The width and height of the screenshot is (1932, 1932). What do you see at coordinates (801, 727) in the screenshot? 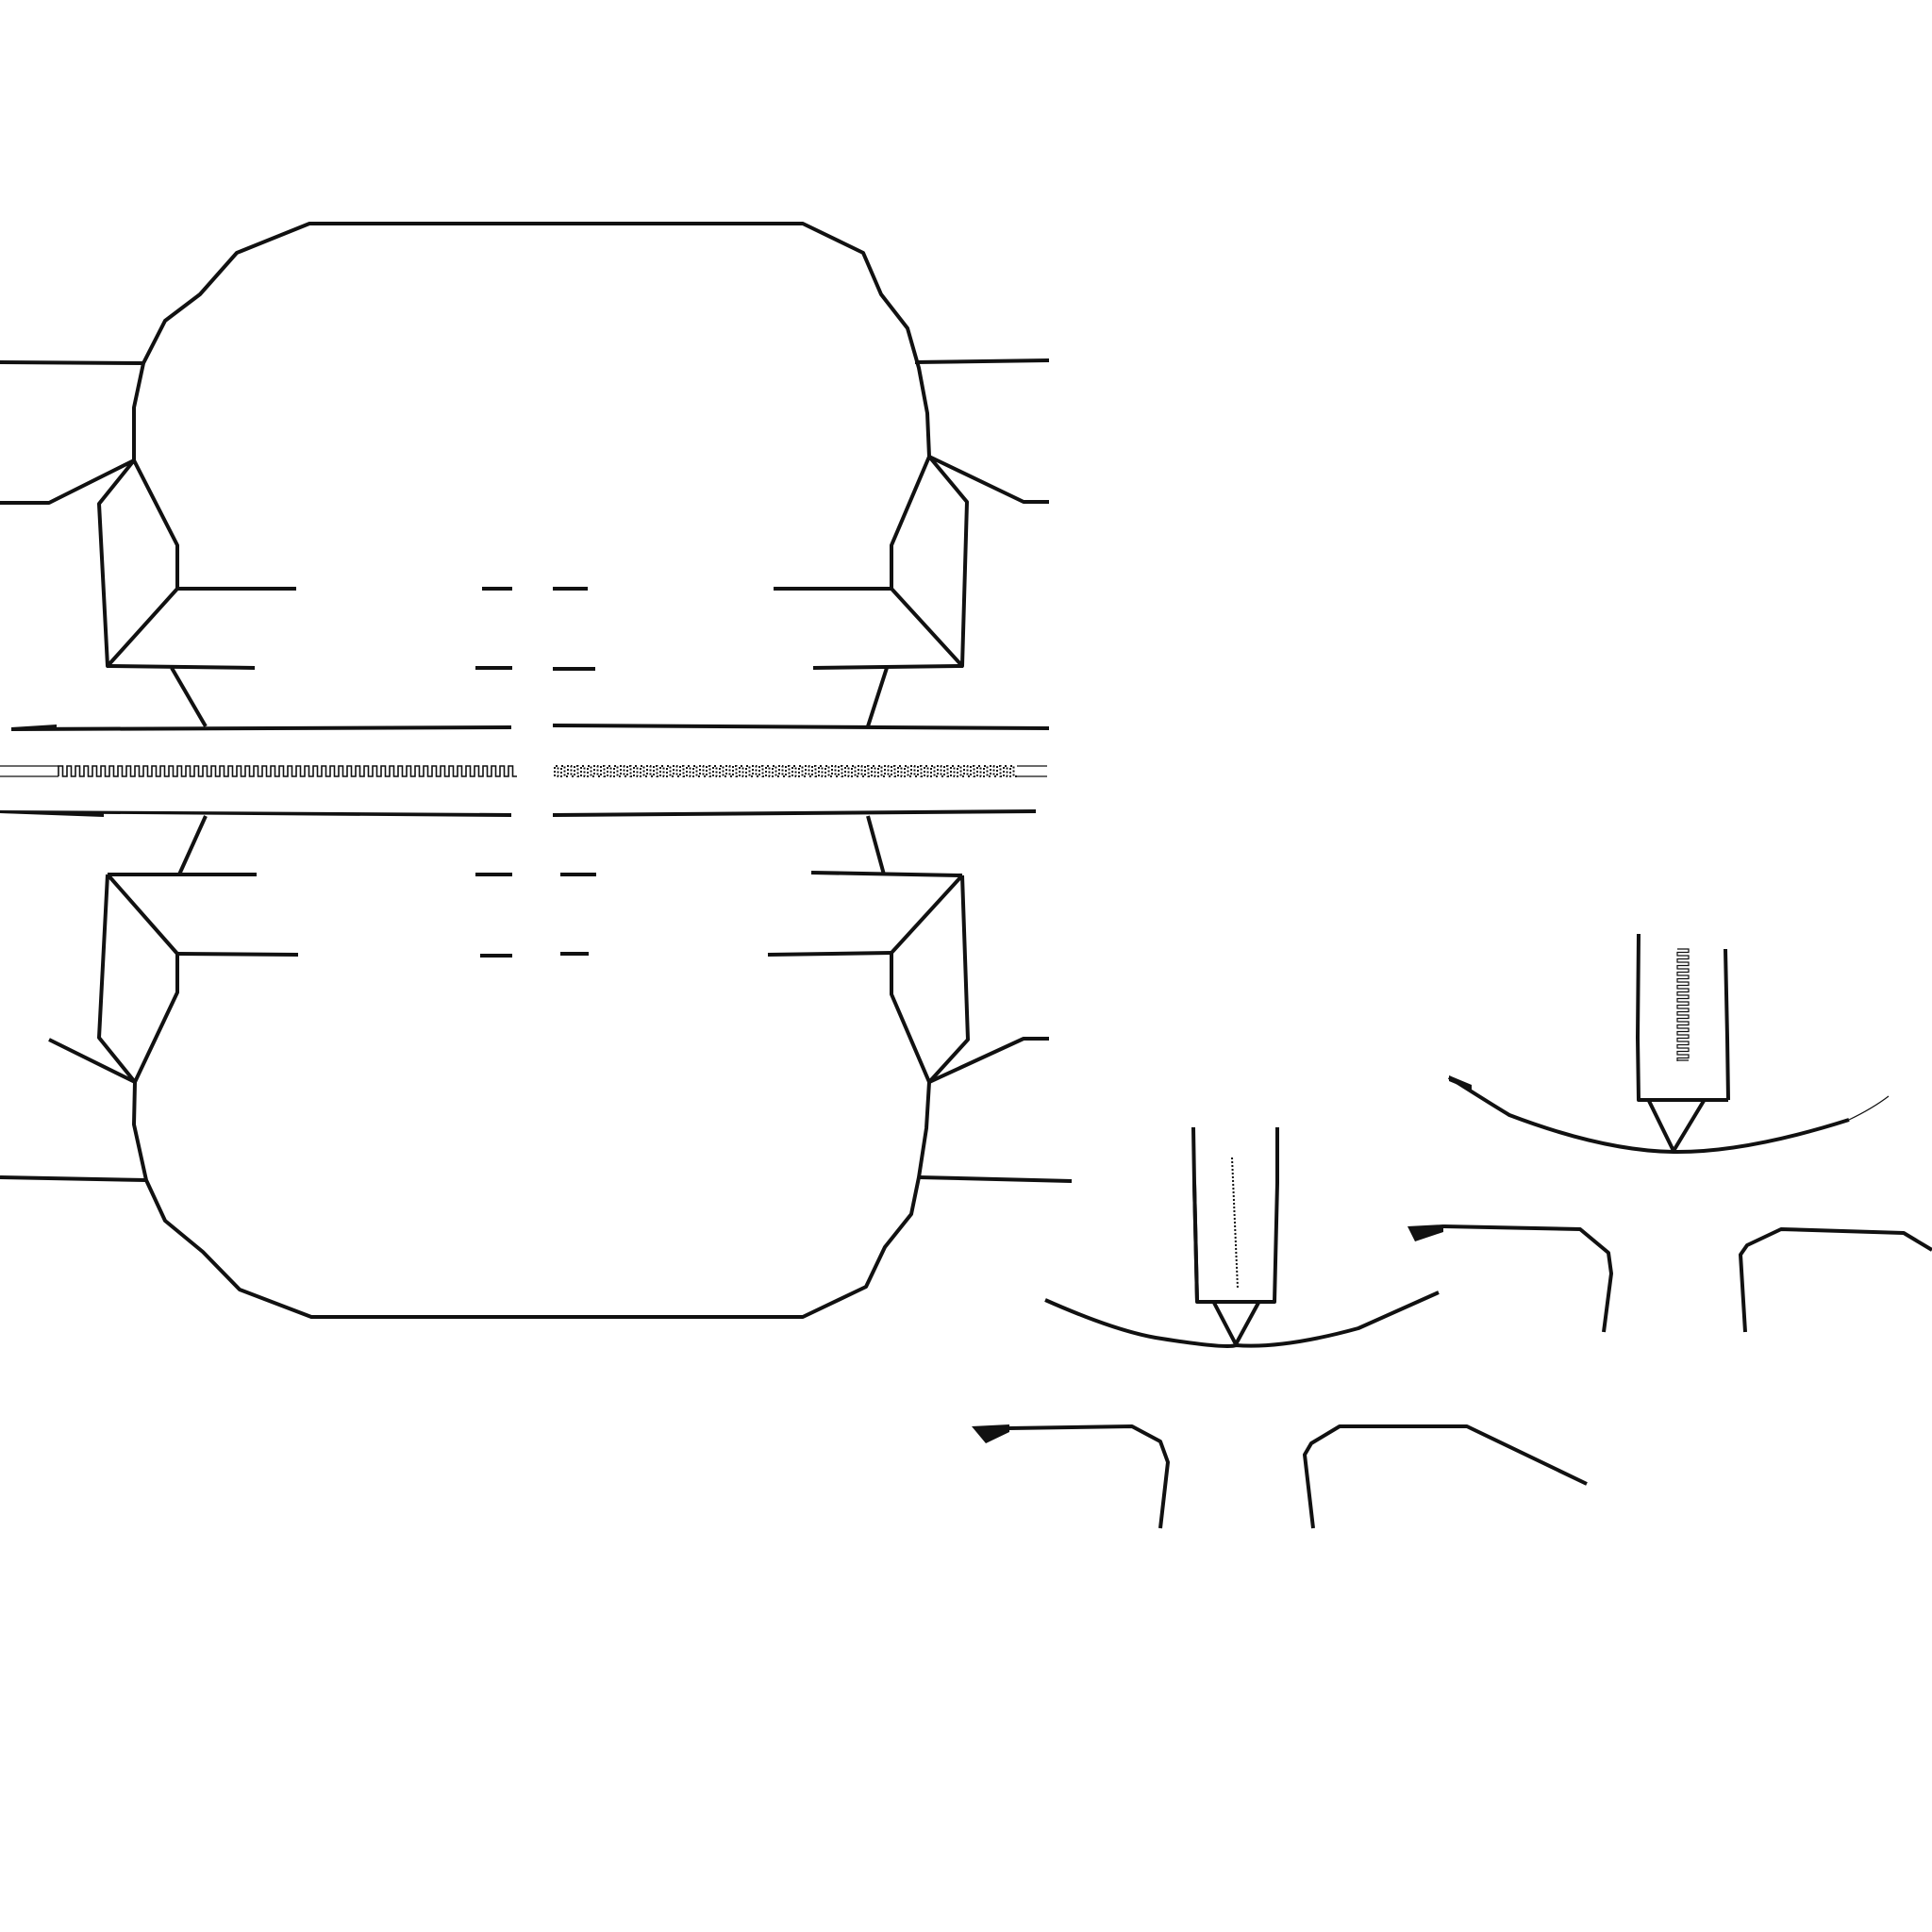
I see `parting-top-right` at bounding box center [801, 727].